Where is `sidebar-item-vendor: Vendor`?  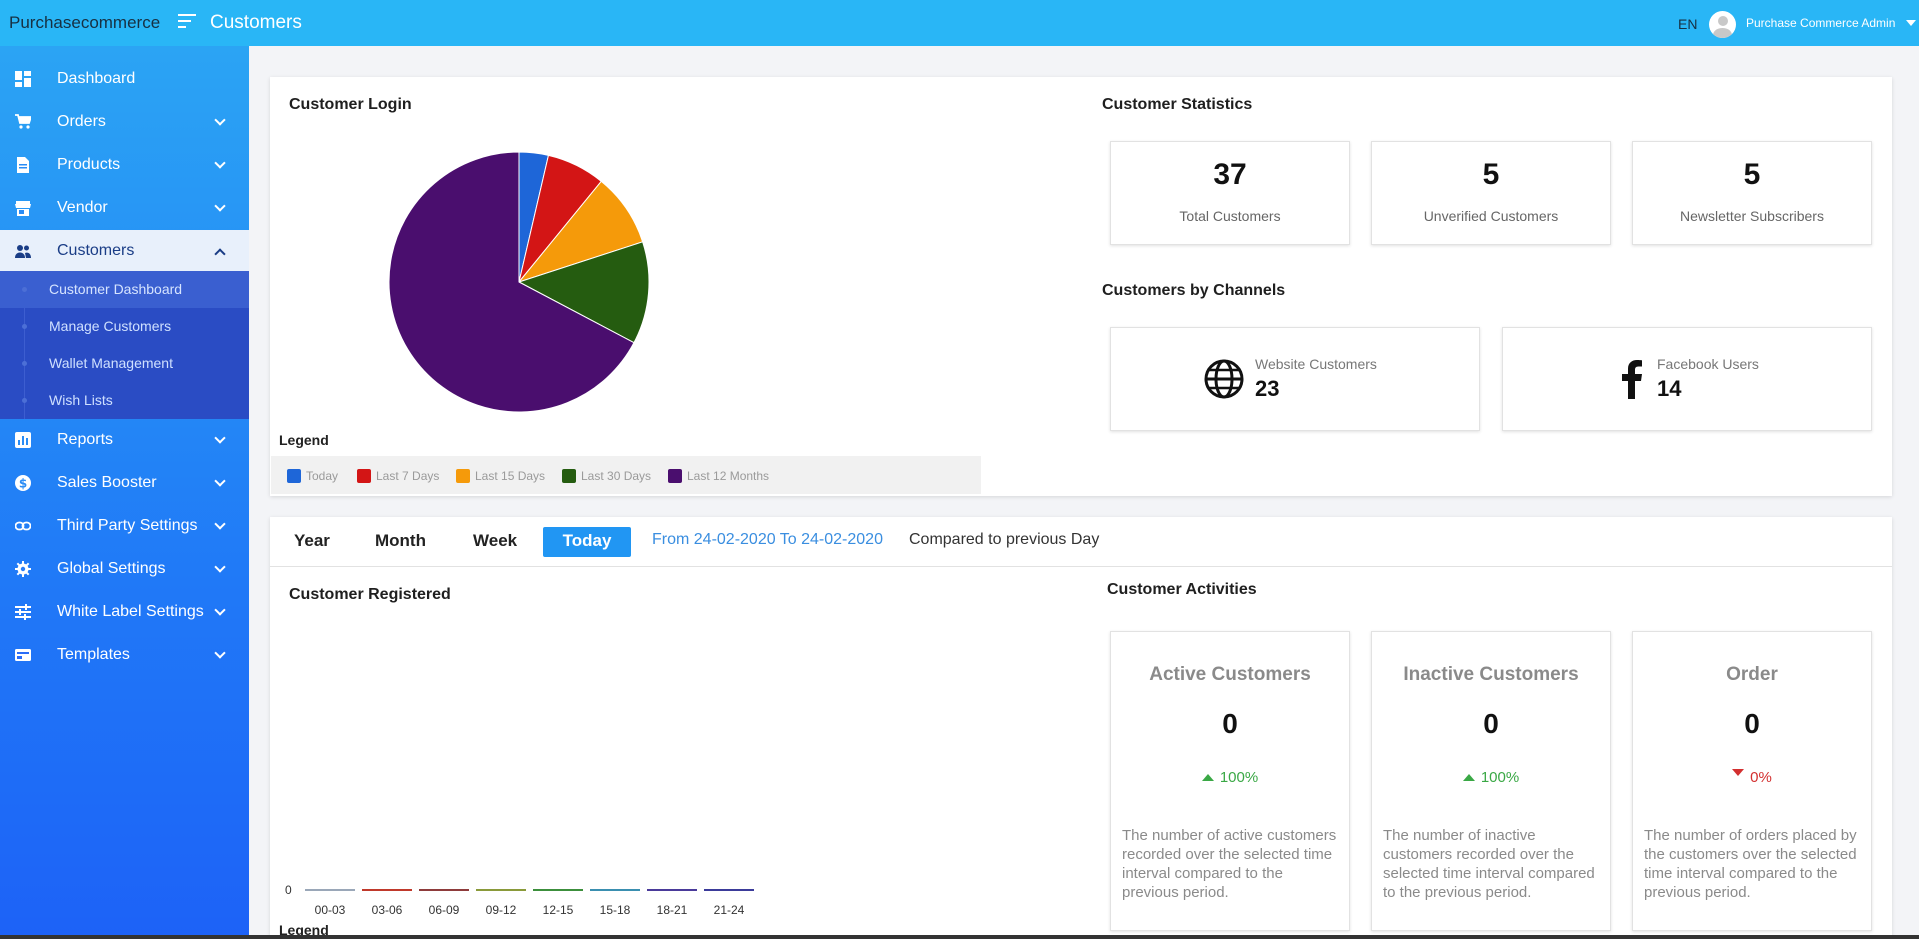 sidebar-item-vendor: Vendor is located at coordinates (124, 208).